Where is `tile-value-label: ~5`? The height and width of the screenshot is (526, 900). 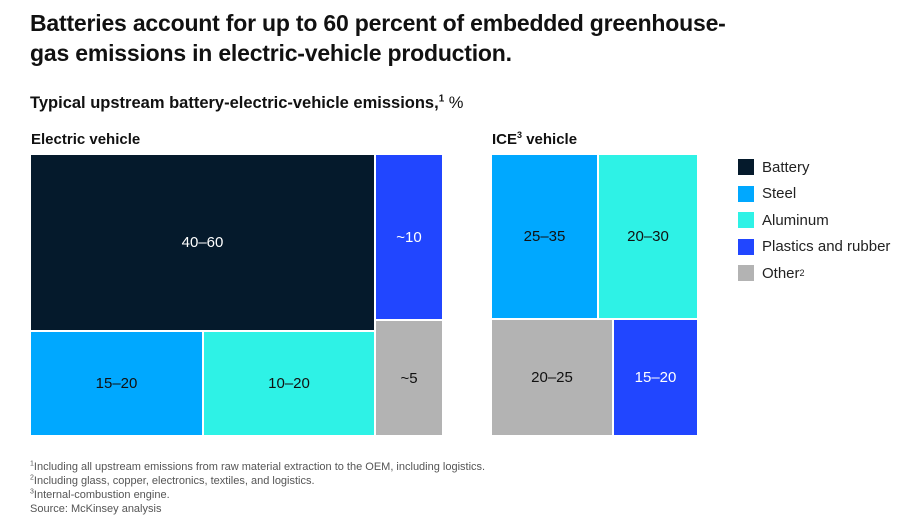 tile-value-label: ~5 is located at coordinates (409, 378).